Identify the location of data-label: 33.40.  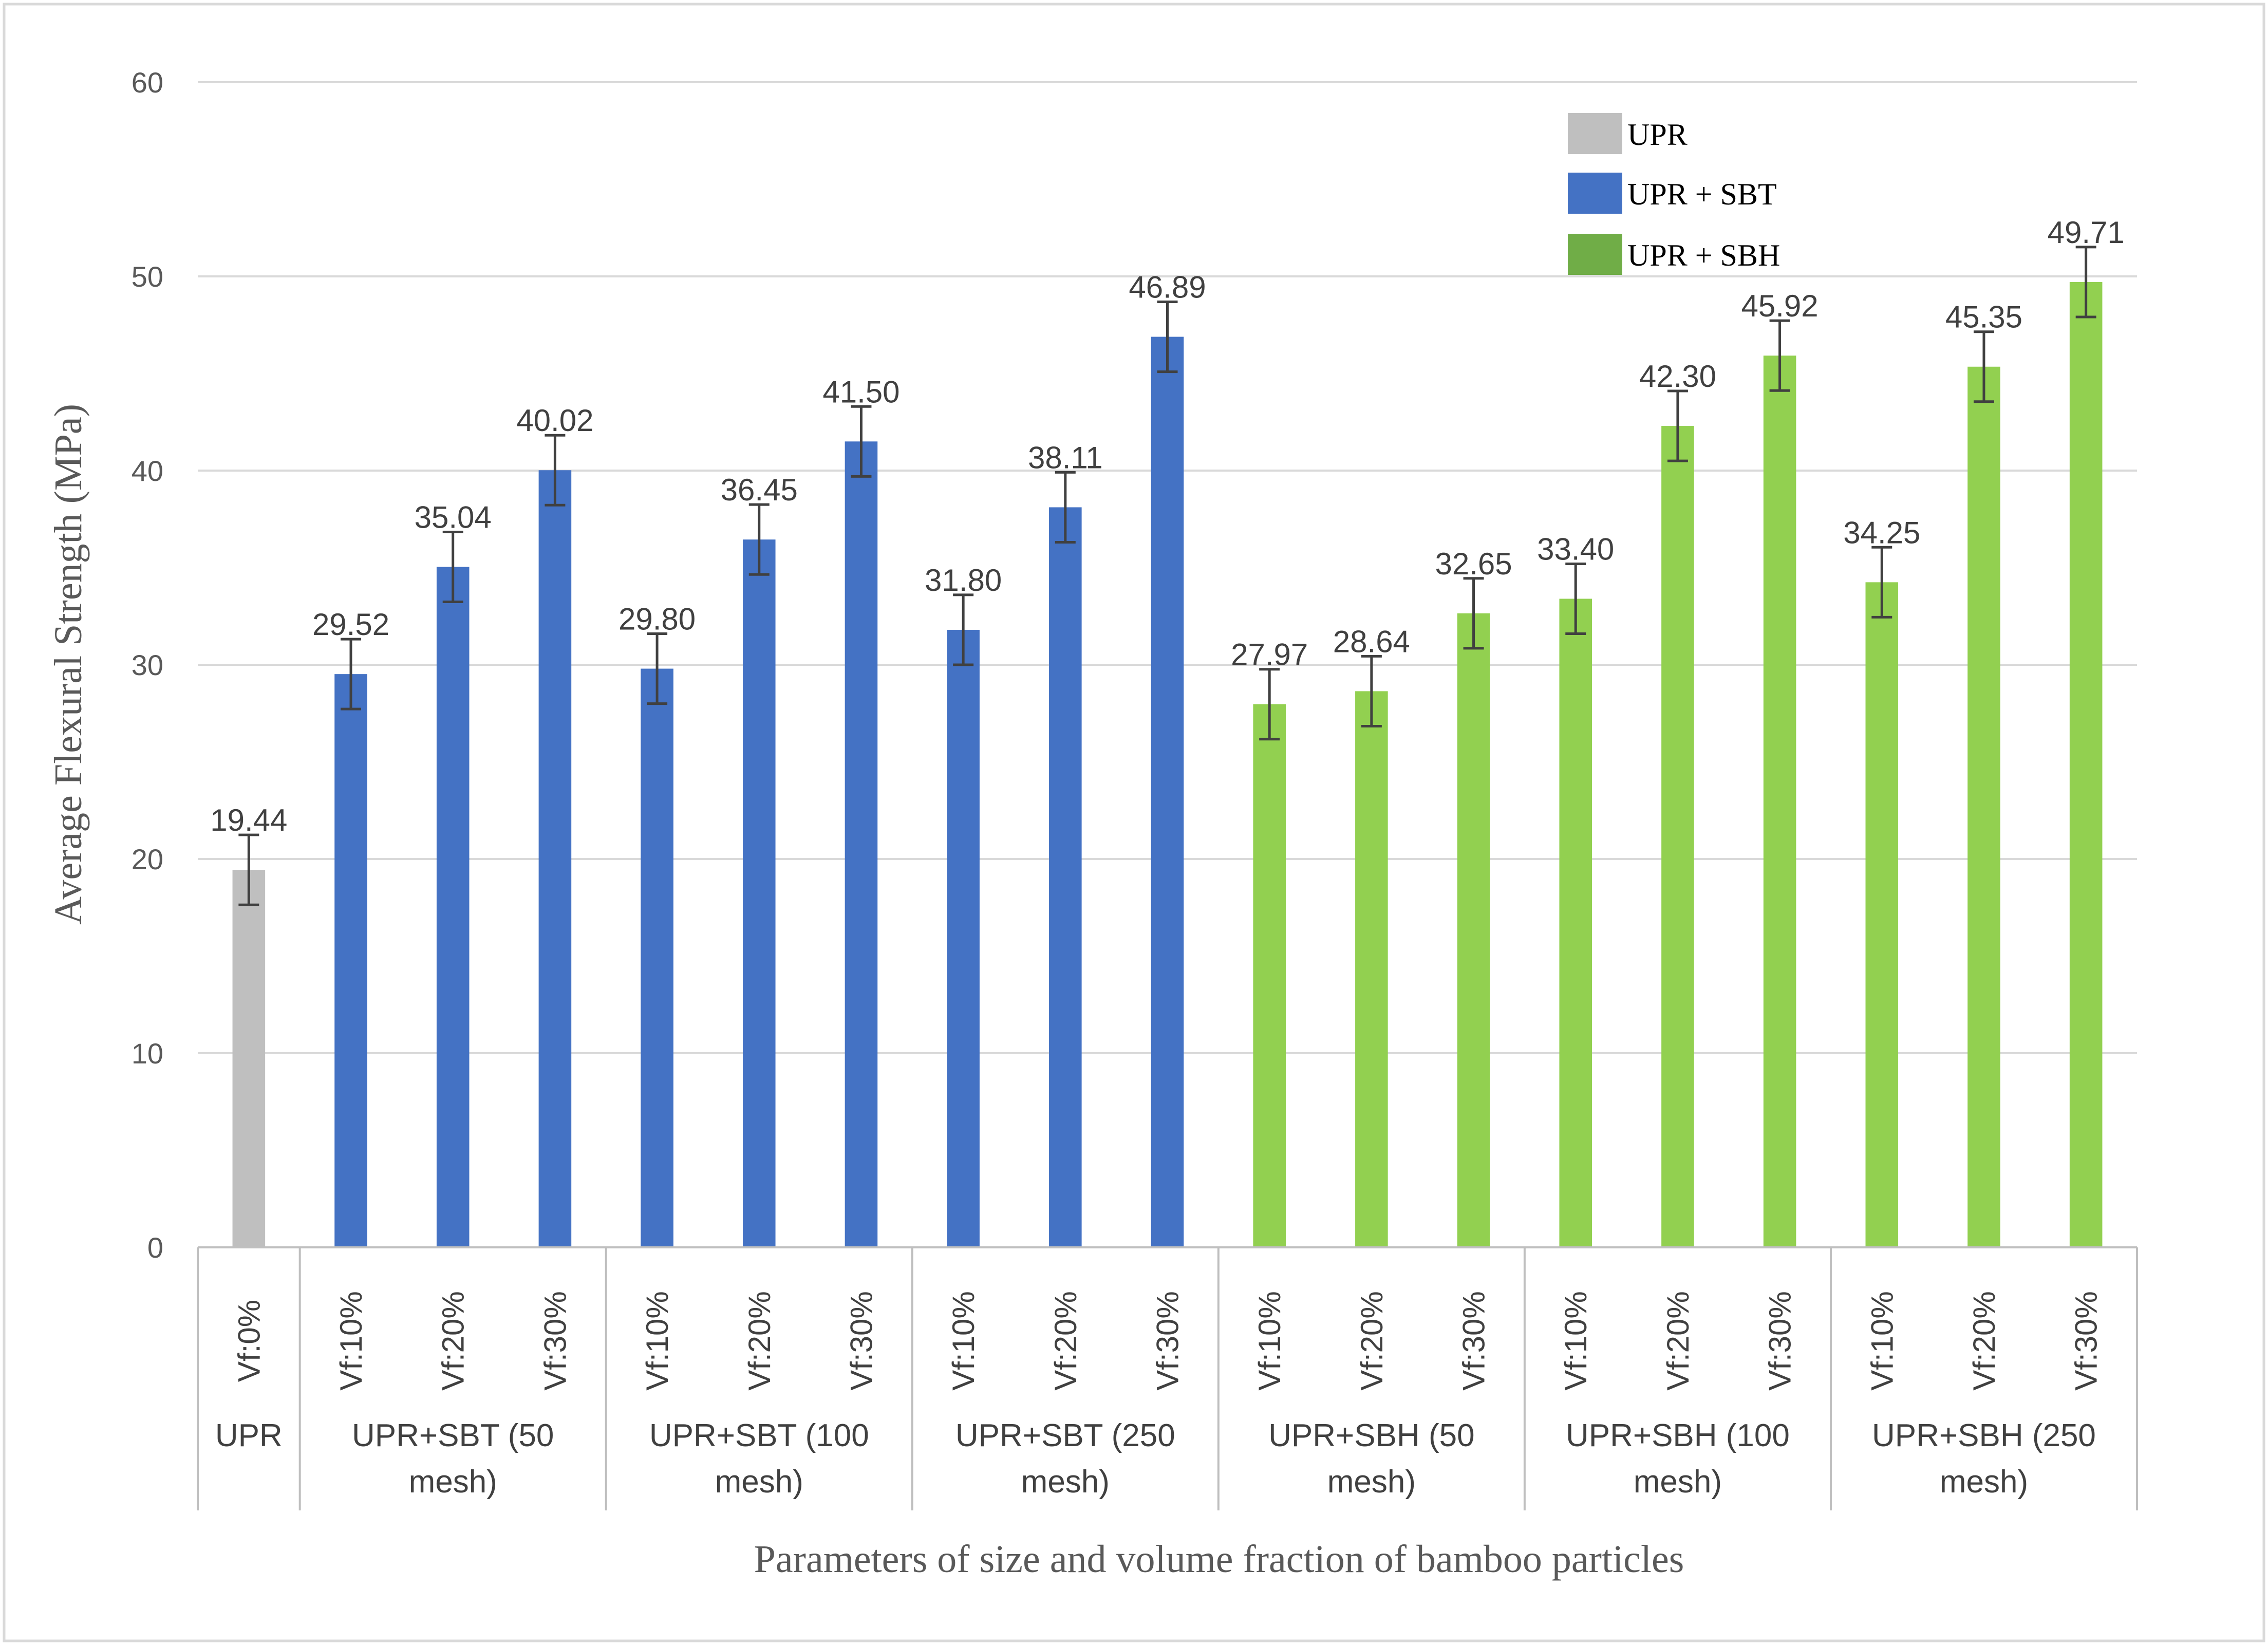
(1576, 549).